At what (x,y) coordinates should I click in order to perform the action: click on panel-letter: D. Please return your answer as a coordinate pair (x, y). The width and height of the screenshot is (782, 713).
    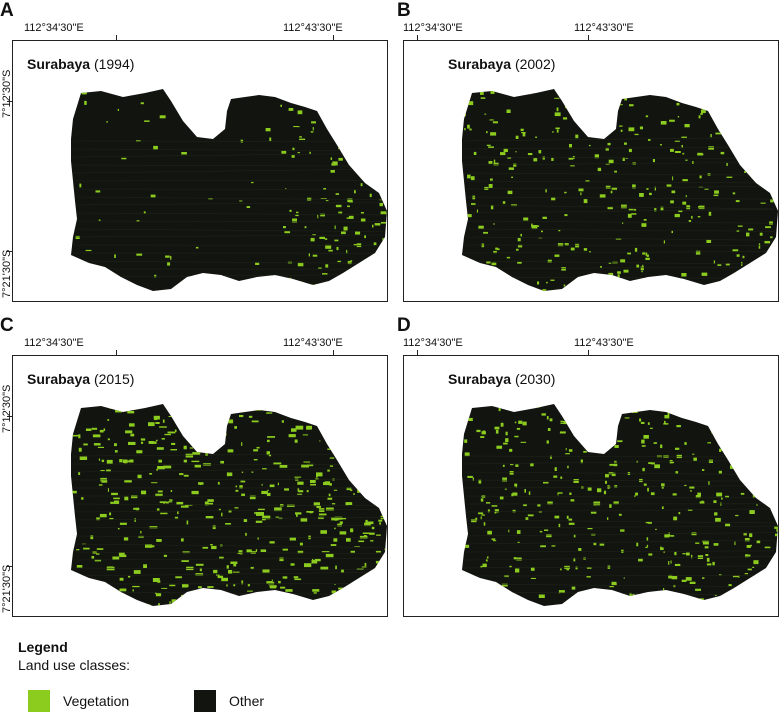
    Looking at the image, I should click on (404, 325).